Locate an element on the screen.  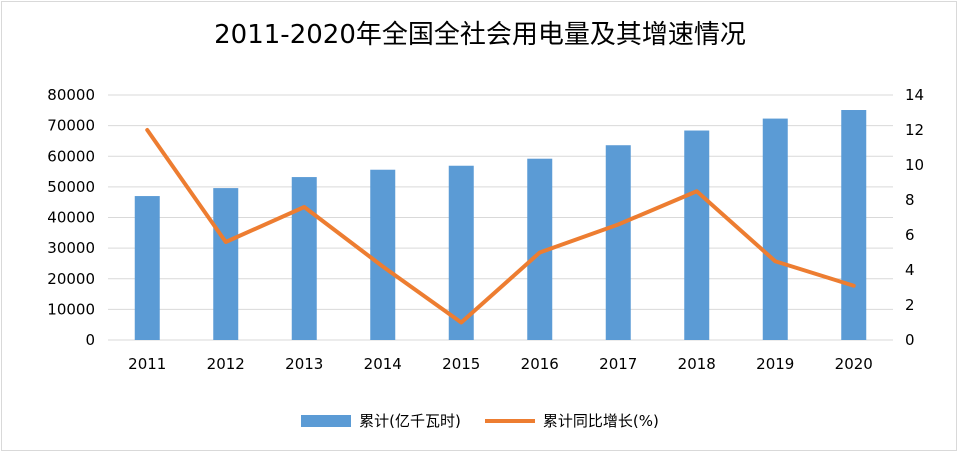
chart-title: 2011-2020年全国全社会用电量及其增速情况 is located at coordinates (480, 35).